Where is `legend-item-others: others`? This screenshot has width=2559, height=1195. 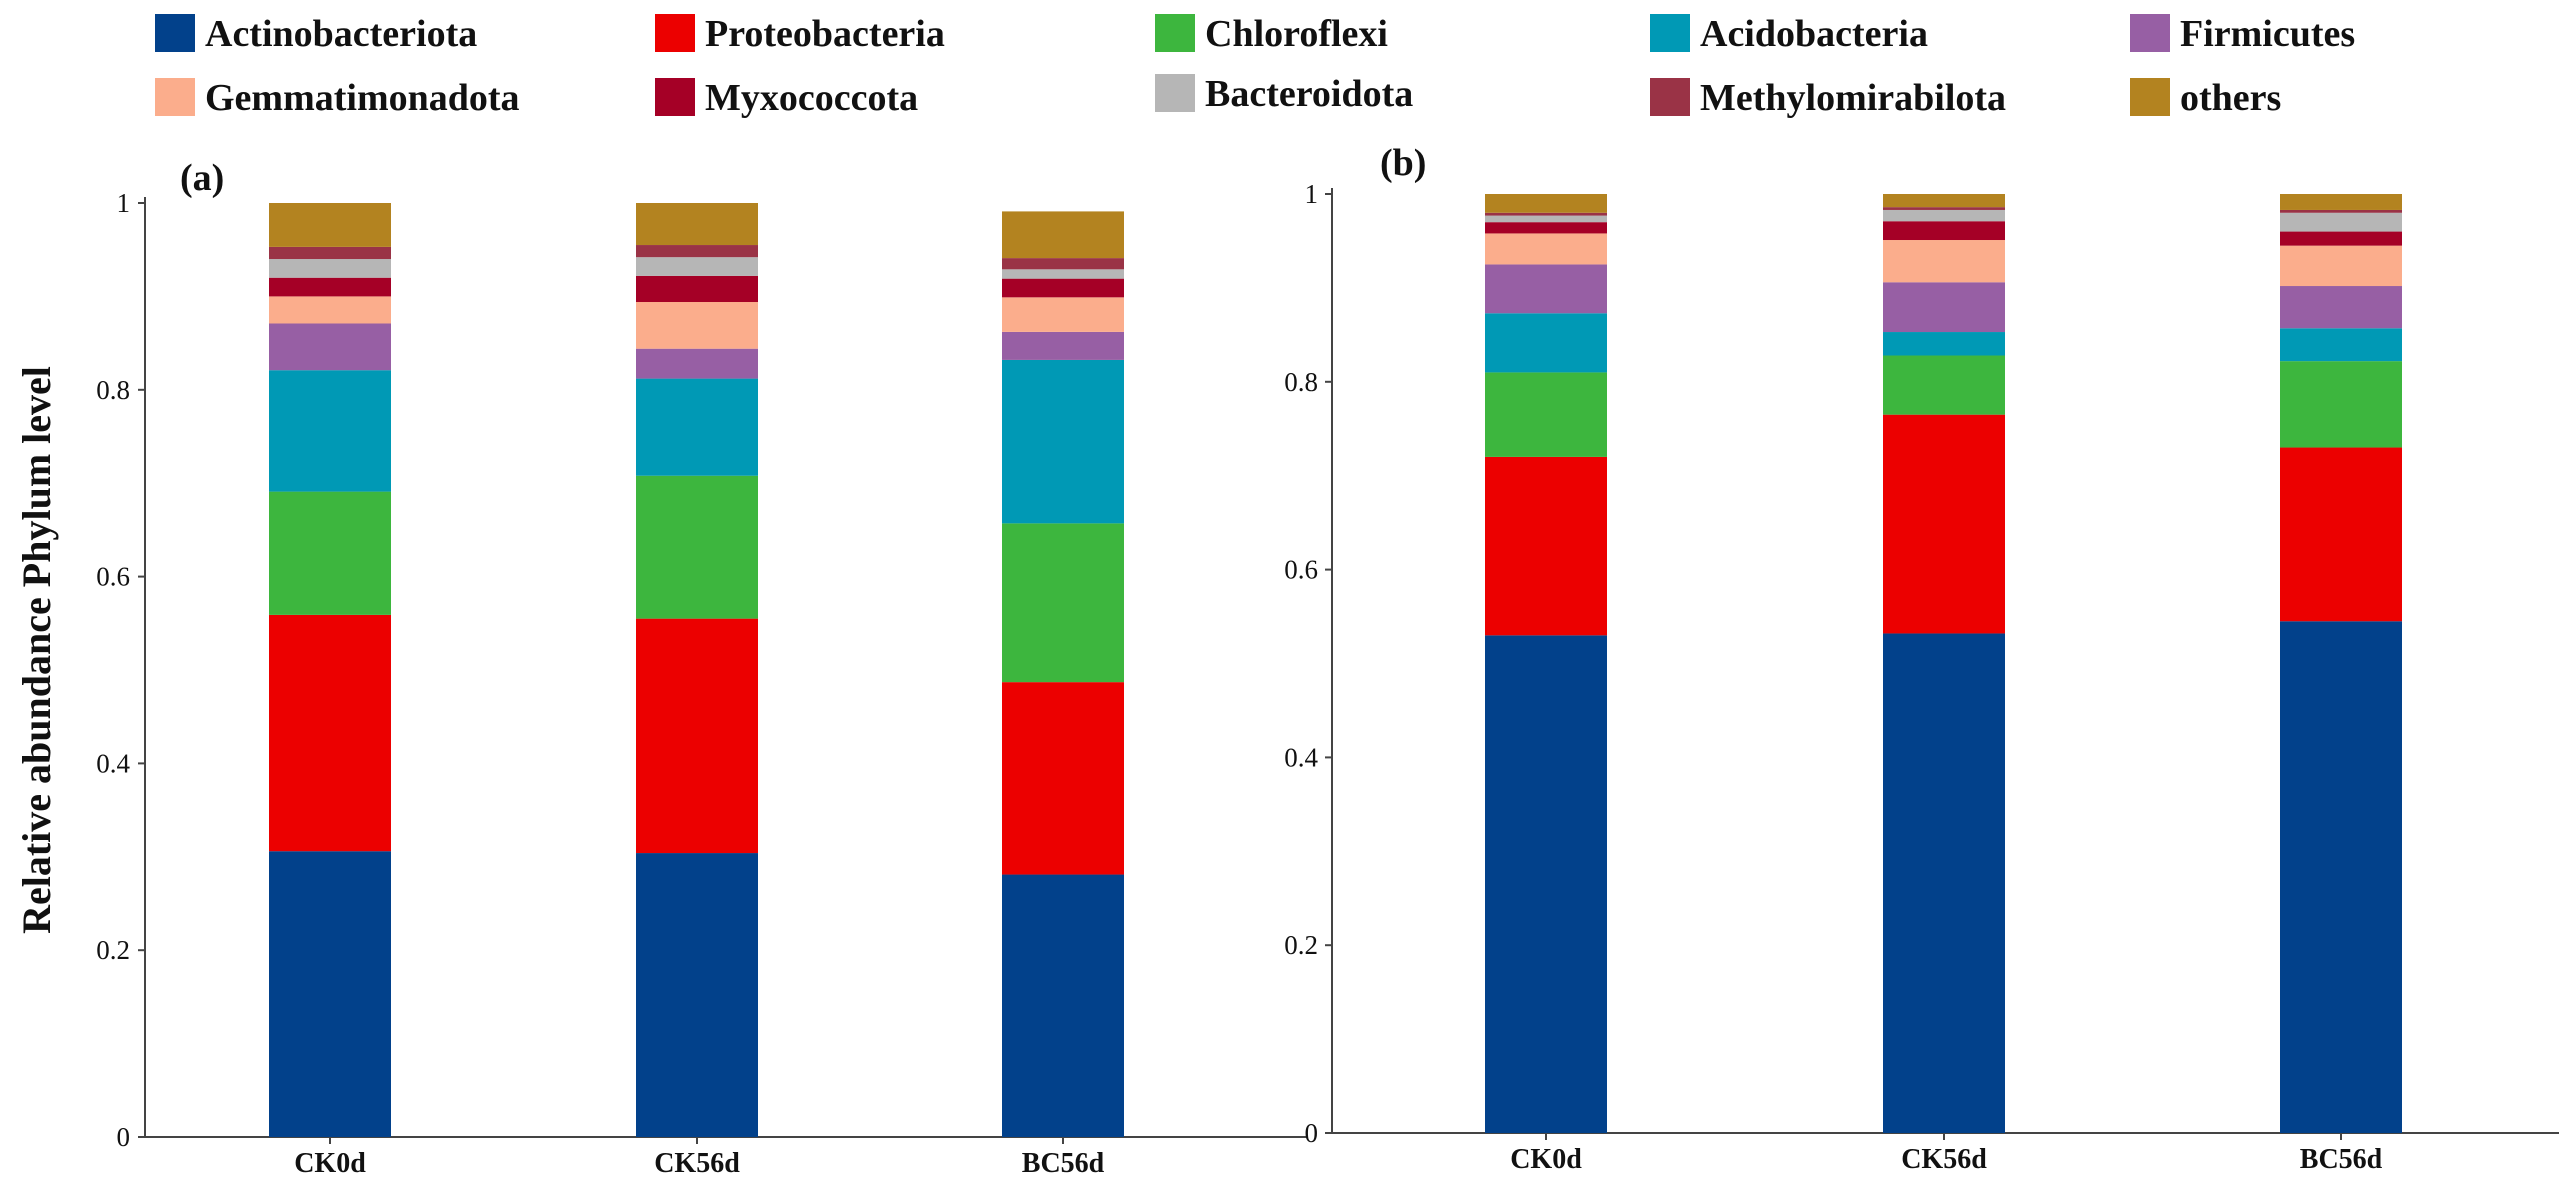
legend-item-others: others is located at coordinates (2205, 98).